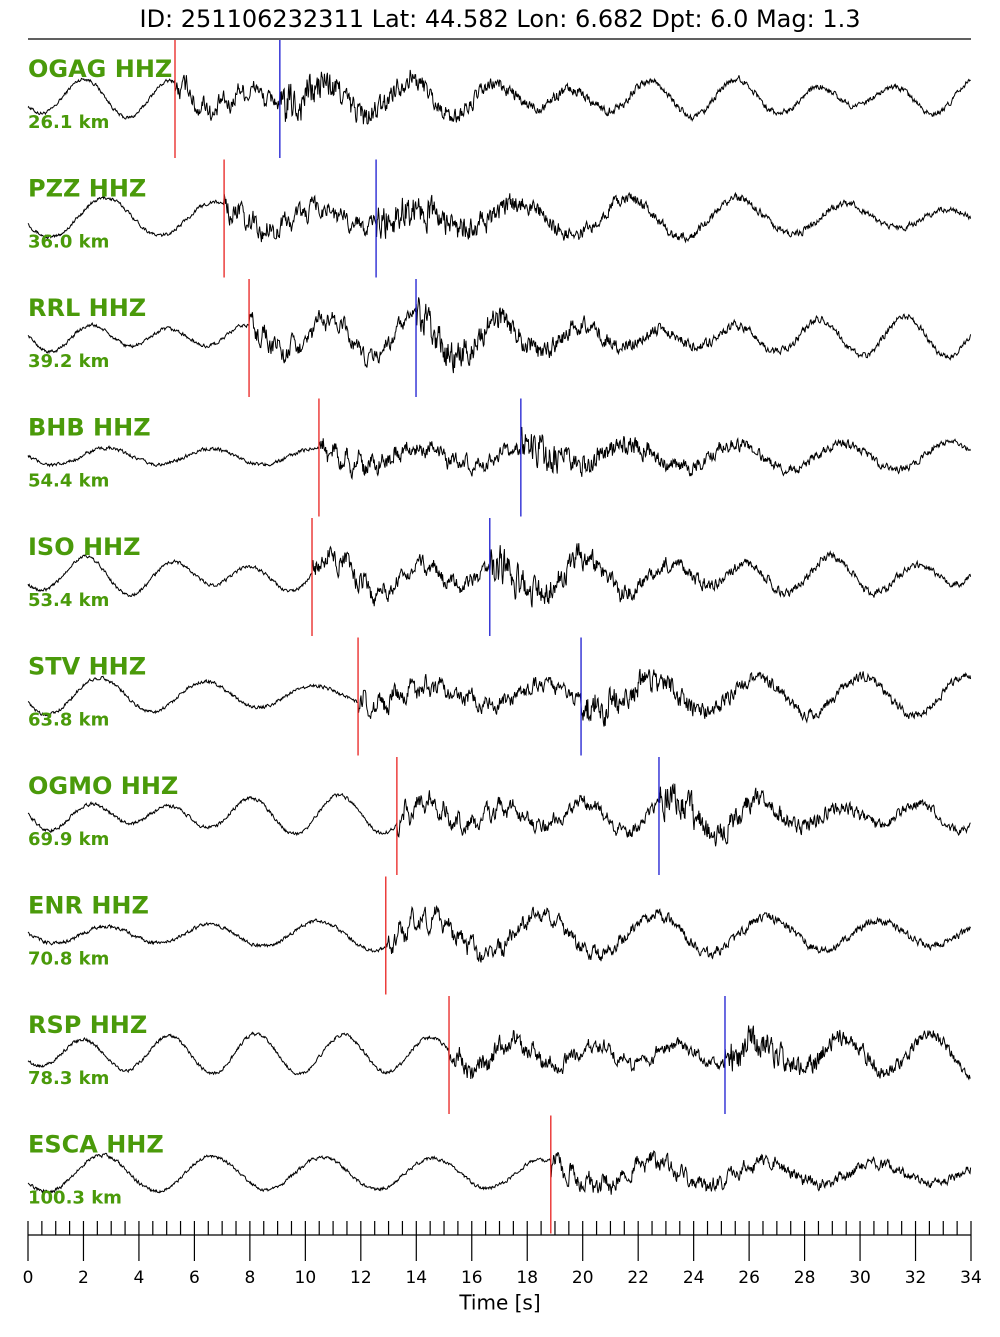 Image resolution: width=1000 pixels, height=1337 pixels. What do you see at coordinates (87, 308) in the screenshot?
I see `station-label: RRL HHZ` at bounding box center [87, 308].